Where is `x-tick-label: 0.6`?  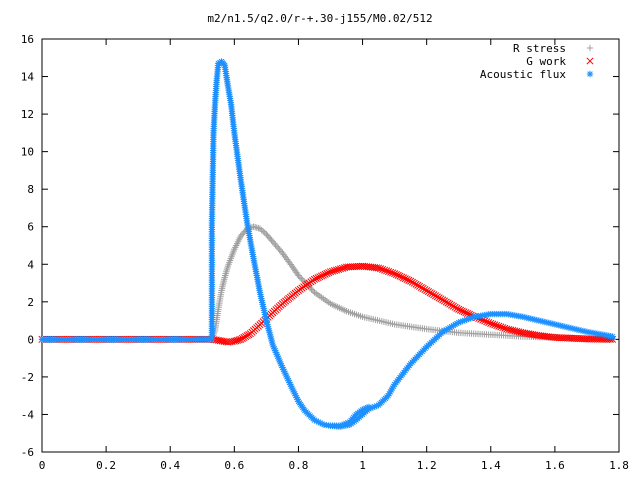
x-tick-label: 0.6 is located at coordinates (234, 465).